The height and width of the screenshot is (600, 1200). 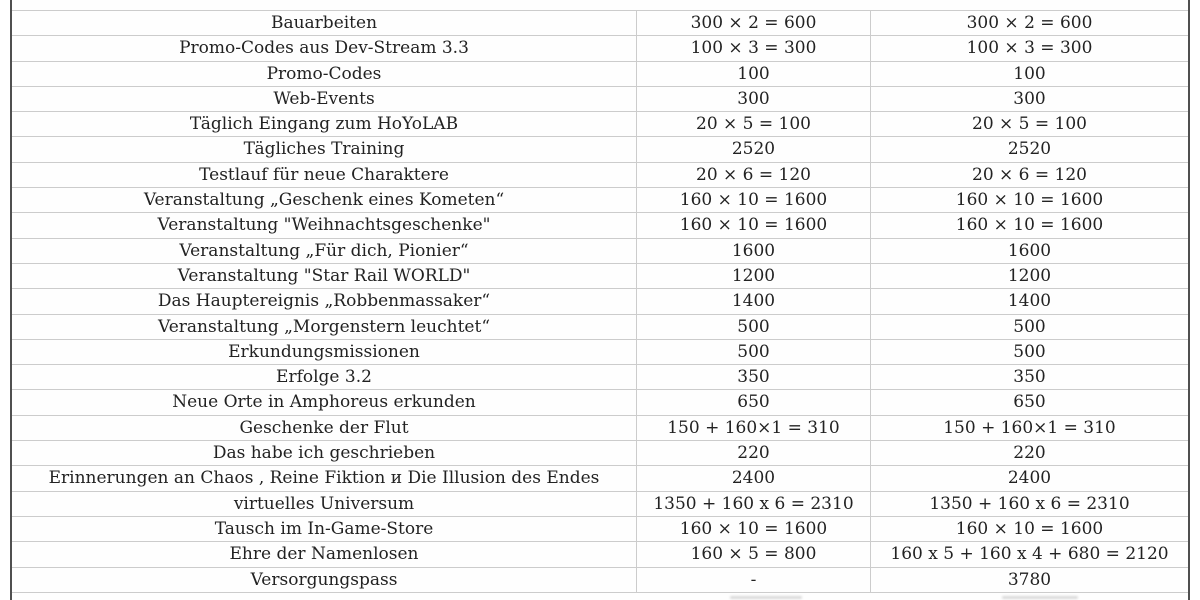 I want to click on value-b-cell: 150 + 160×1 = 310, so click(x=1029, y=428).